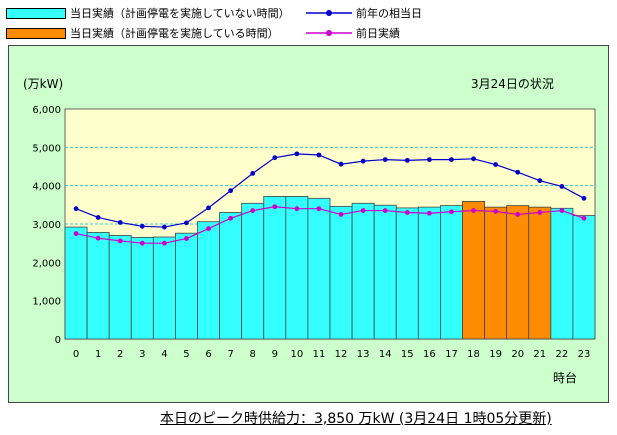 The image size is (617, 435). What do you see at coordinates (275, 354) in the screenshot?
I see `x-tick-label: 9` at bounding box center [275, 354].